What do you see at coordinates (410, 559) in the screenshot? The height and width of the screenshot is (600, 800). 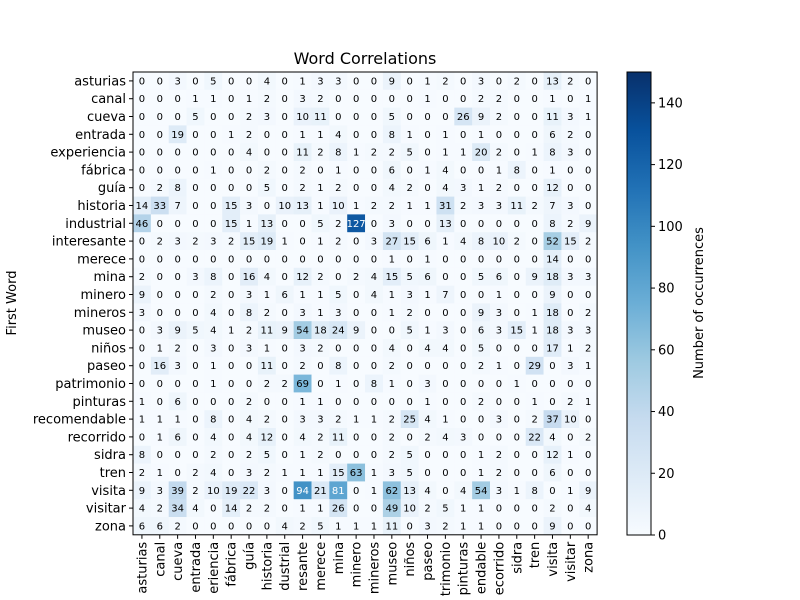 I see `column-label: niños` at bounding box center [410, 559].